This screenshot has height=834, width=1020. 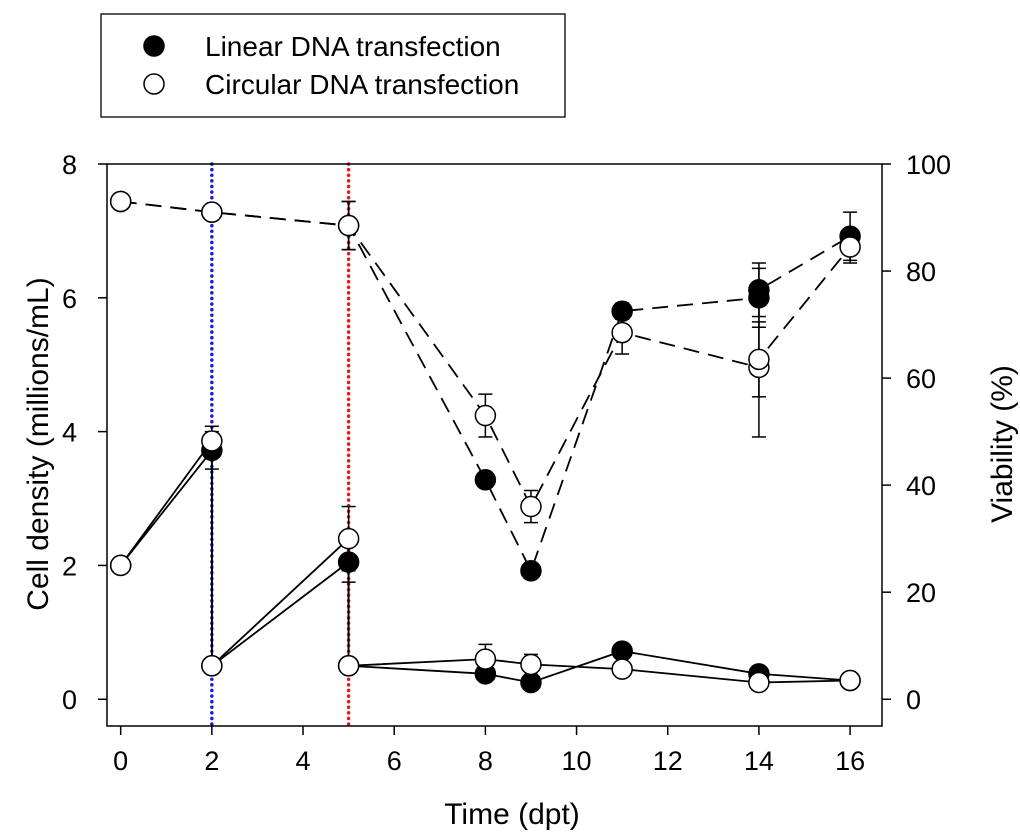 What do you see at coordinates (362, 84) in the screenshot?
I see `legend-label-circular: Circular DNA transfection` at bounding box center [362, 84].